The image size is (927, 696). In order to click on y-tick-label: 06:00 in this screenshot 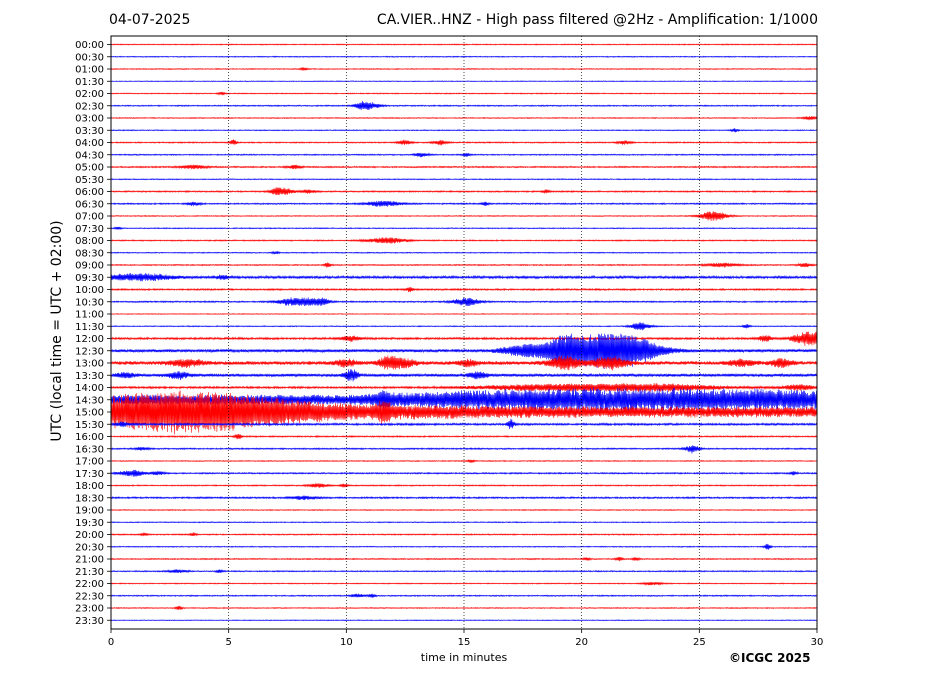, I will do `click(89, 192)`.